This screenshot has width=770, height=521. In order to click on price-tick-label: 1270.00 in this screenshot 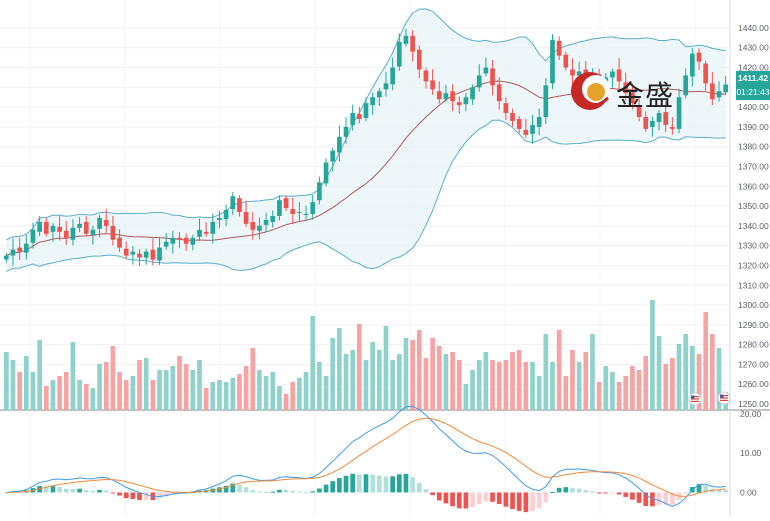, I will do `click(753, 364)`.